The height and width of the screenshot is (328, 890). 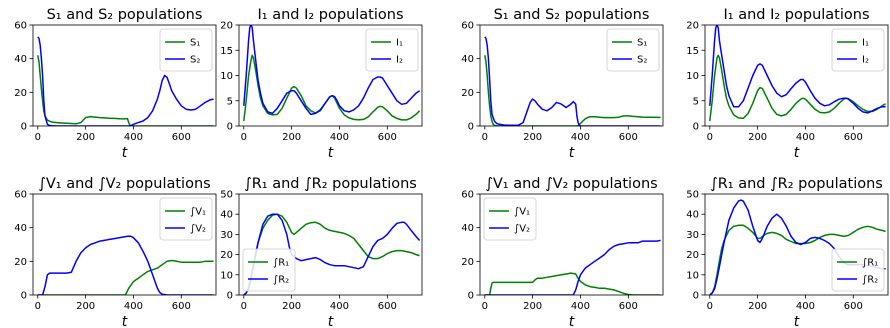 I want to click on subplot-title: S₁ and S₂ populations, so click(x=572, y=15).